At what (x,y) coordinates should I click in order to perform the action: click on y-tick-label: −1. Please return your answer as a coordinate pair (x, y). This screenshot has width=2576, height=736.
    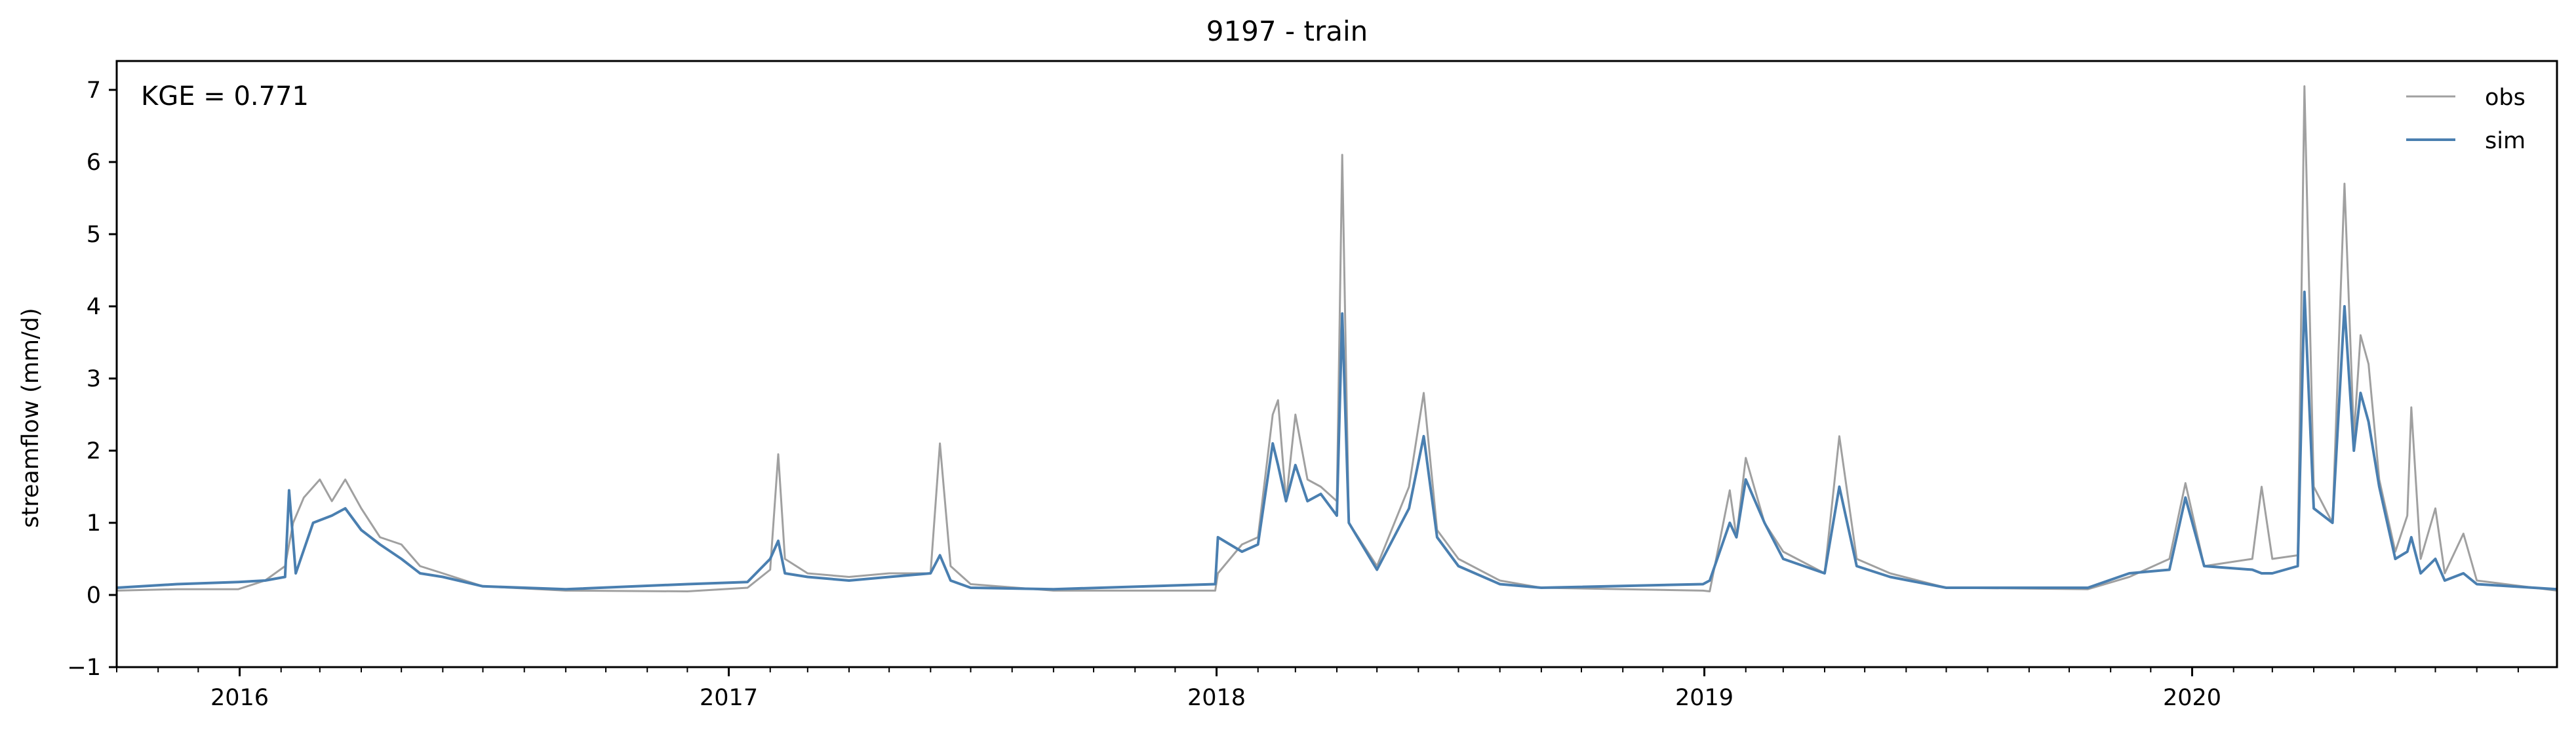
    Looking at the image, I should click on (84, 668).